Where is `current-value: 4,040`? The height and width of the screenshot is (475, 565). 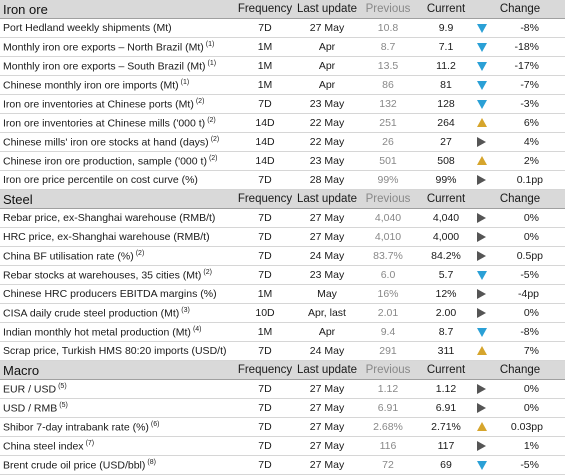 current-value: 4,040 is located at coordinates (446, 218).